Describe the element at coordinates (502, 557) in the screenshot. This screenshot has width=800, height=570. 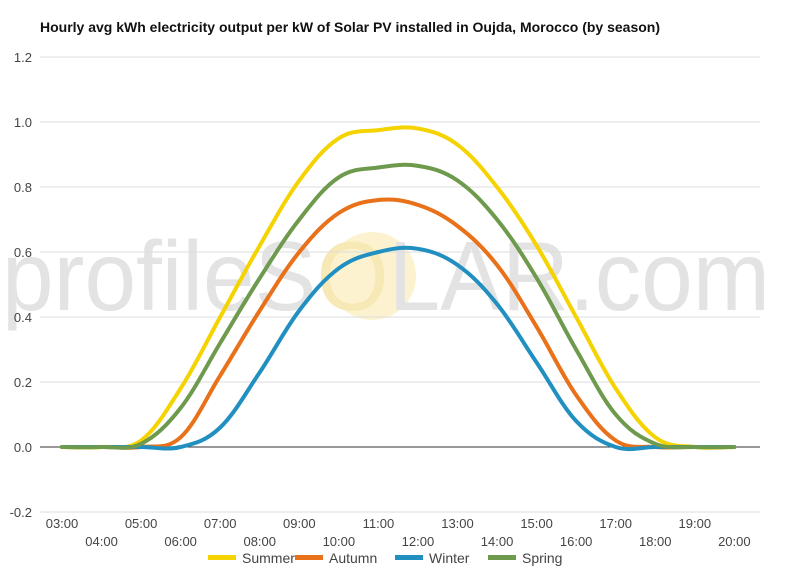
I see `legend-swatch-spring` at that location.